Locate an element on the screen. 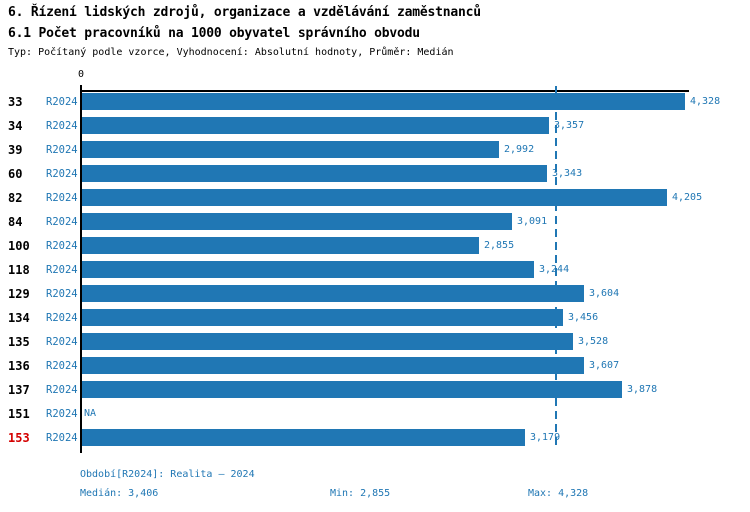 The image size is (750, 512). footer-max: Max: 4,328 is located at coordinates (558, 493).